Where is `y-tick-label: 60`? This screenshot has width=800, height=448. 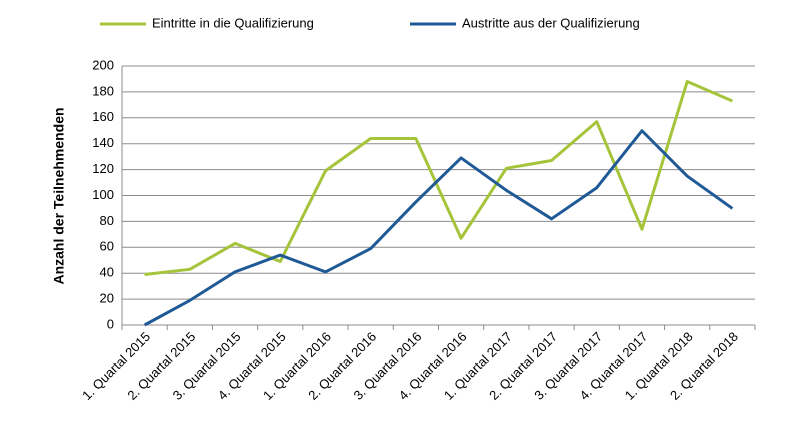 y-tick-label: 60 is located at coordinates (107, 246).